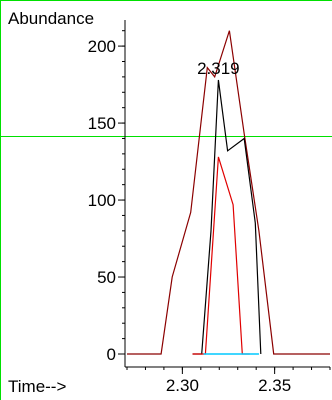 The height and width of the screenshot is (400, 332). I want to click on x-tick-label: 2.35, so click(274, 385).